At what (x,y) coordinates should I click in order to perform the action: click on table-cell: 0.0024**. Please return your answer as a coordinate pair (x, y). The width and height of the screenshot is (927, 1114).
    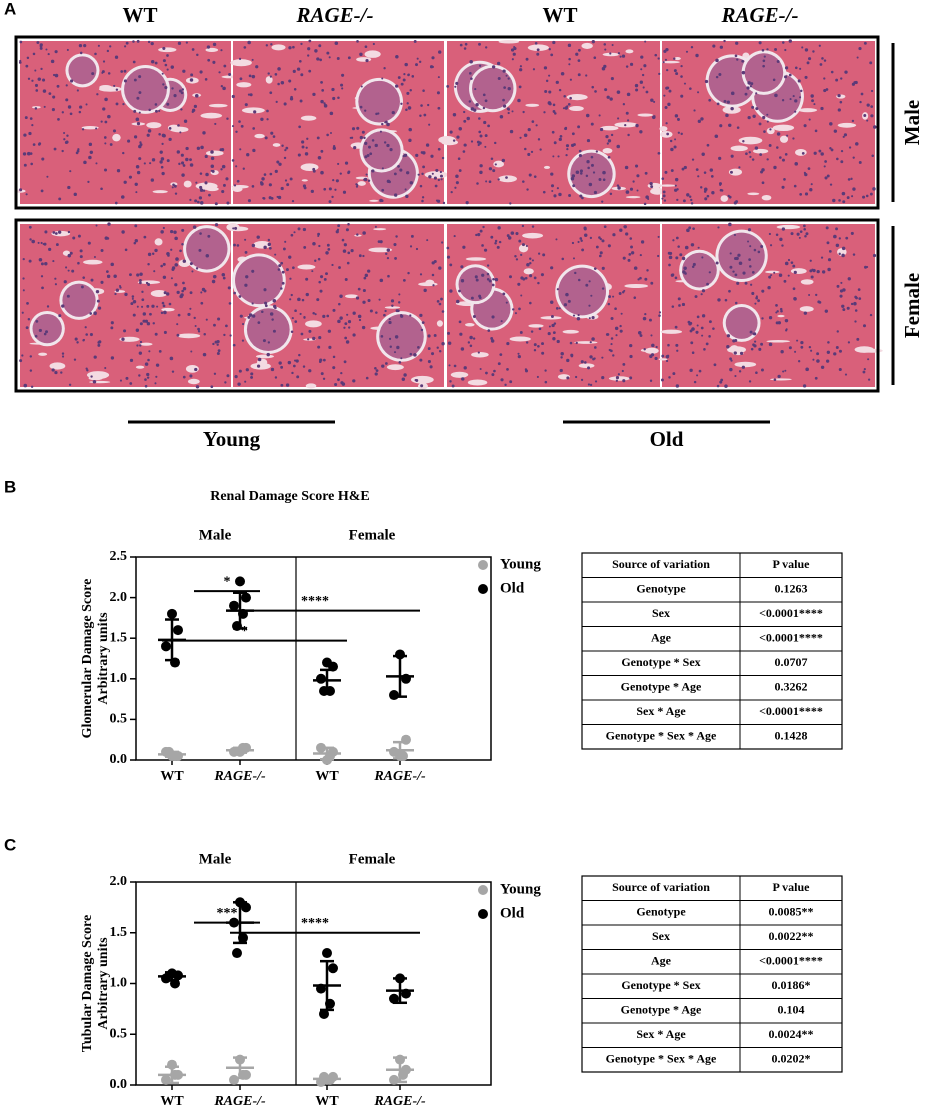
    Looking at the image, I should click on (791, 1034).